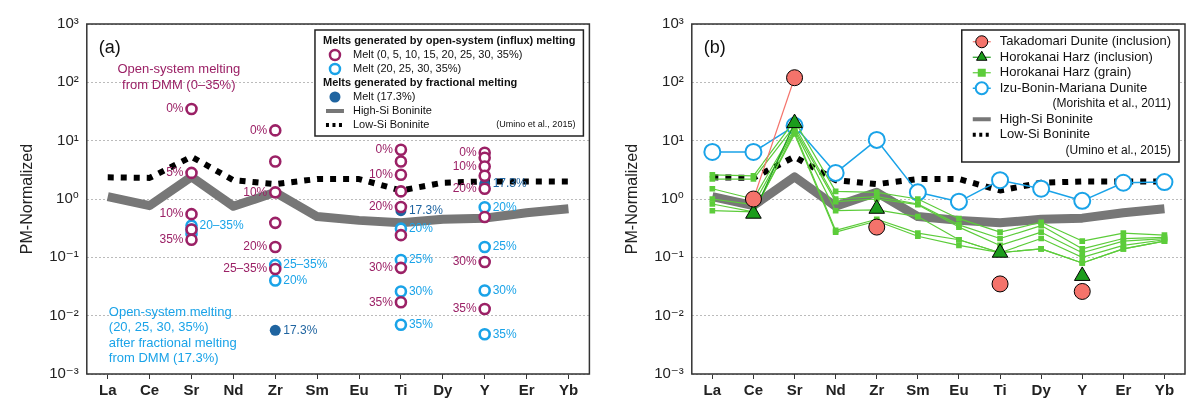 This screenshot has height=405, width=1195. What do you see at coordinates (109, 46) in the screenshot?
I see `annotation: (a)` at bounding box center [109, 46].